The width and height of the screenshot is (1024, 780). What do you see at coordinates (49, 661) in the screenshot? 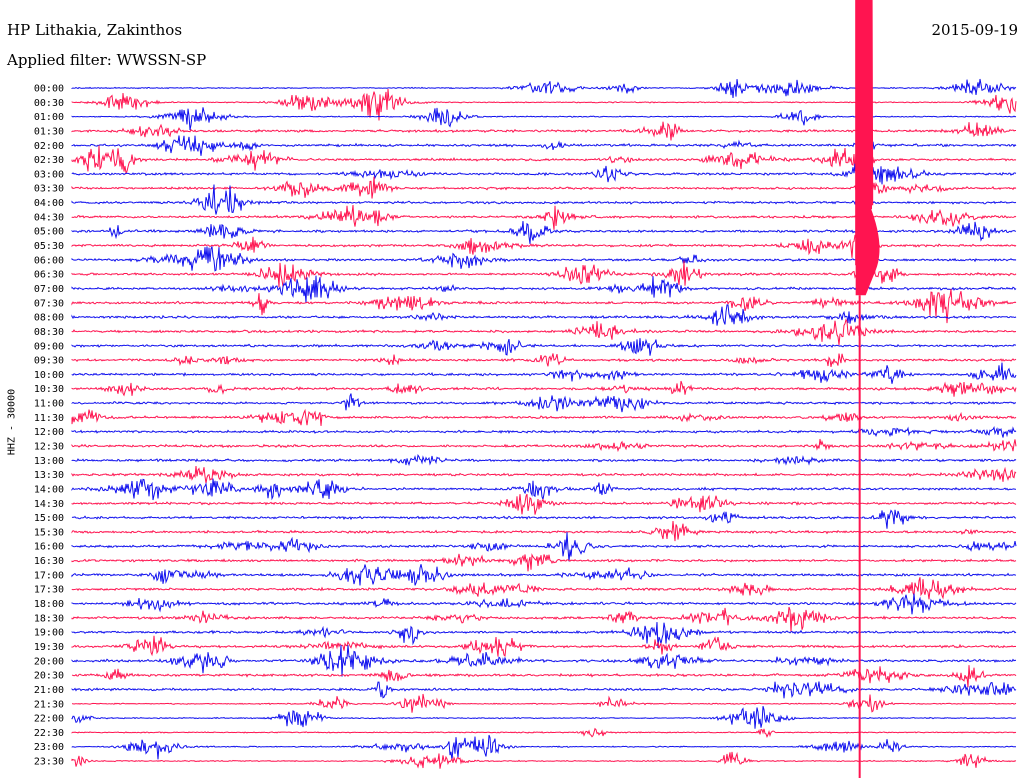
I see `time-tick-label: 20:00` at bounding box center [49, 661].